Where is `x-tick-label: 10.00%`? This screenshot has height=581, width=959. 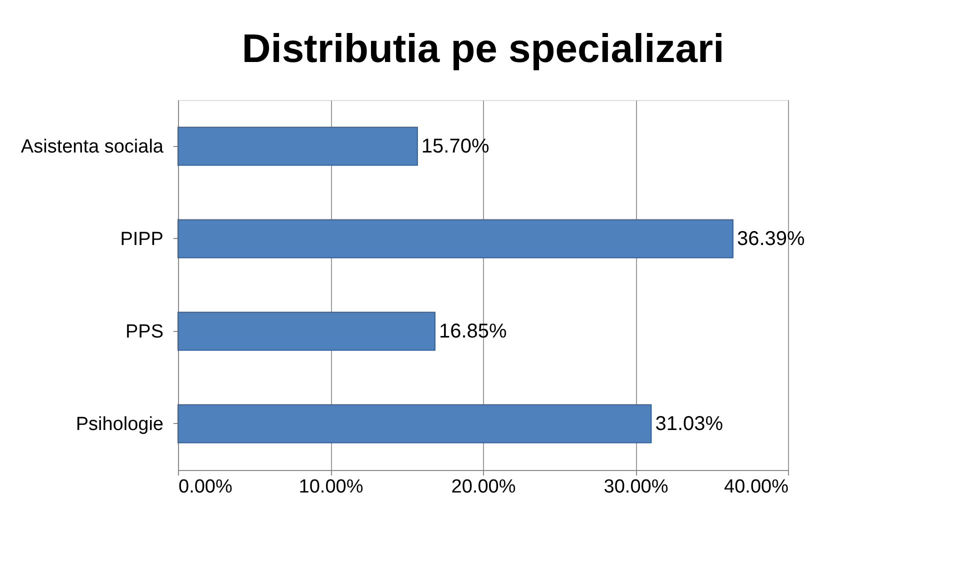
x-tick-label: 10.00% is located at coordinates (331, 487).